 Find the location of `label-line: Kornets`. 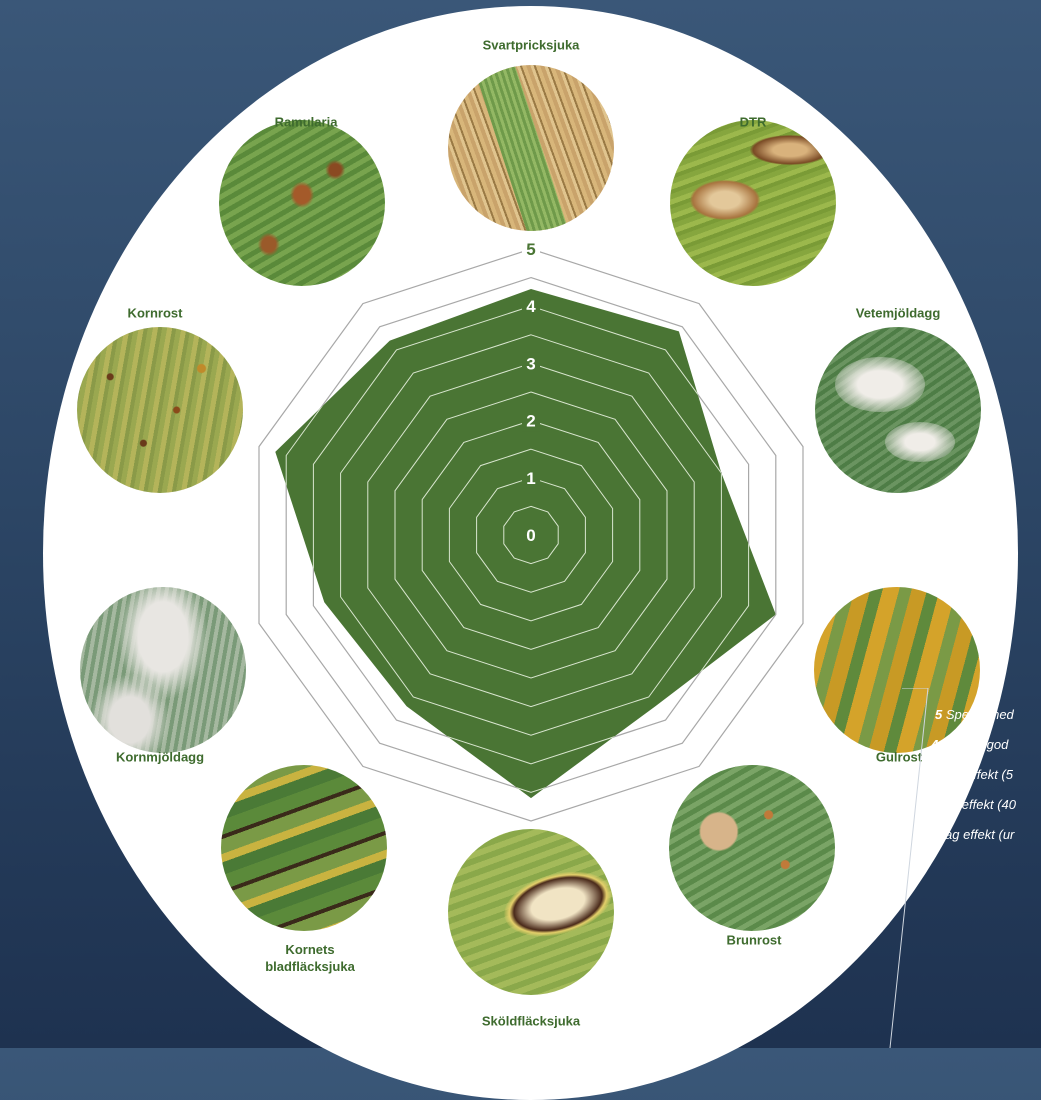

label-line: Kornets is located at coordinates (310, 949).